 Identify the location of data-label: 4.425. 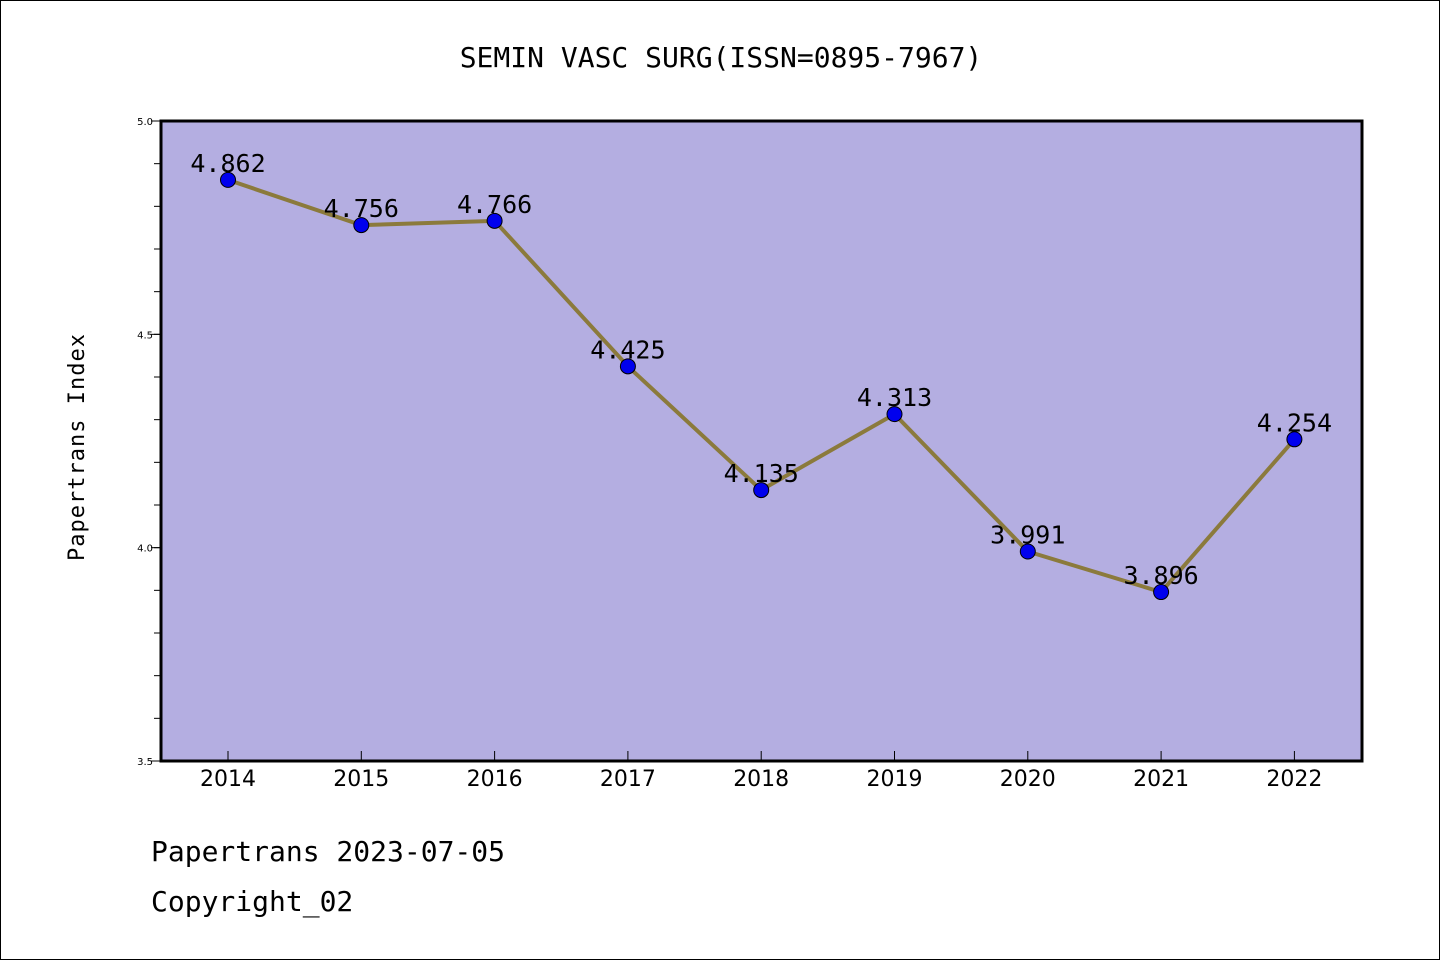
(627, 349).